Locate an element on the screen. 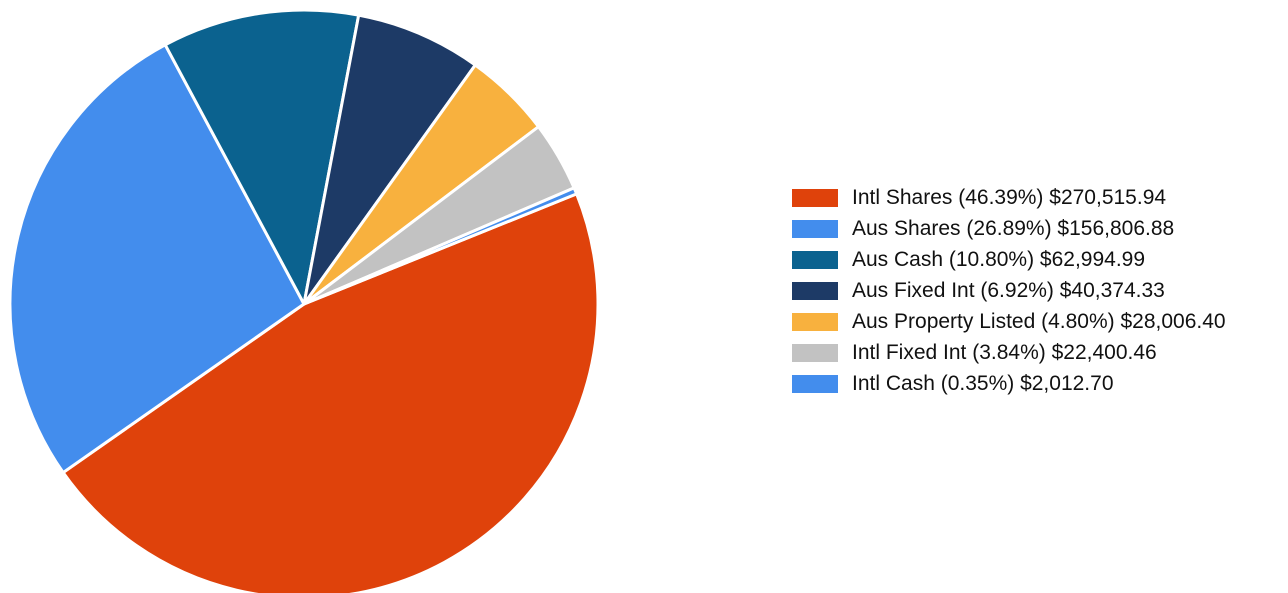 This screenshot has height=593, width=1288. legend-label: Intl Shares (46.39%) $270,515.94 is located at coordinates (1009, 197).